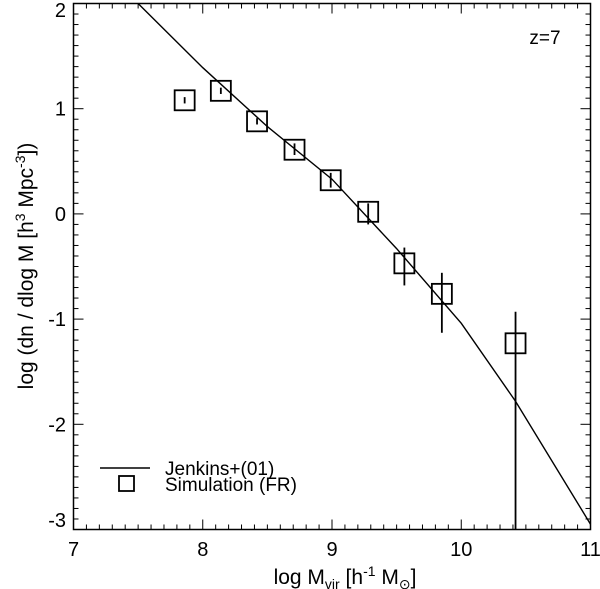 This screenshot has width=600, height=589. Describe the element at coordinates (219, 469) in the screenshot. I see `legend-label-jenkins: Jenkins+(01)` at that location.